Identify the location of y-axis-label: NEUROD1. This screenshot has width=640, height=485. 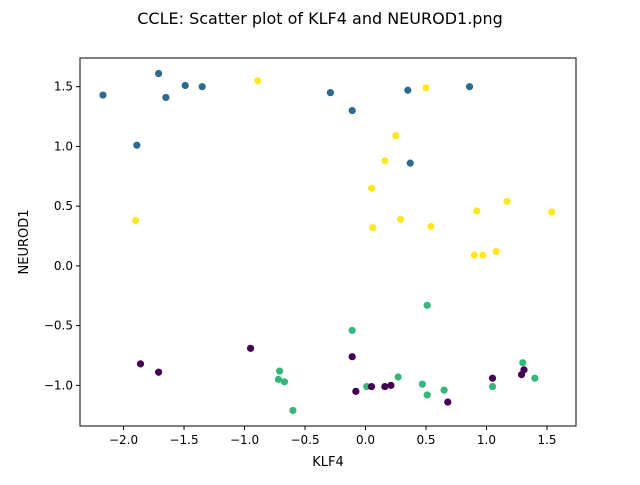
(24, 242).